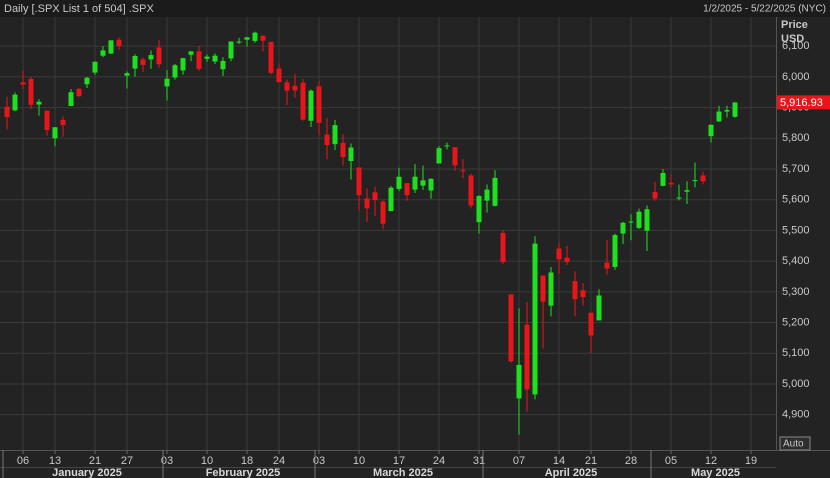  I want to click on x-tick-label: 18, so click(247, 461).